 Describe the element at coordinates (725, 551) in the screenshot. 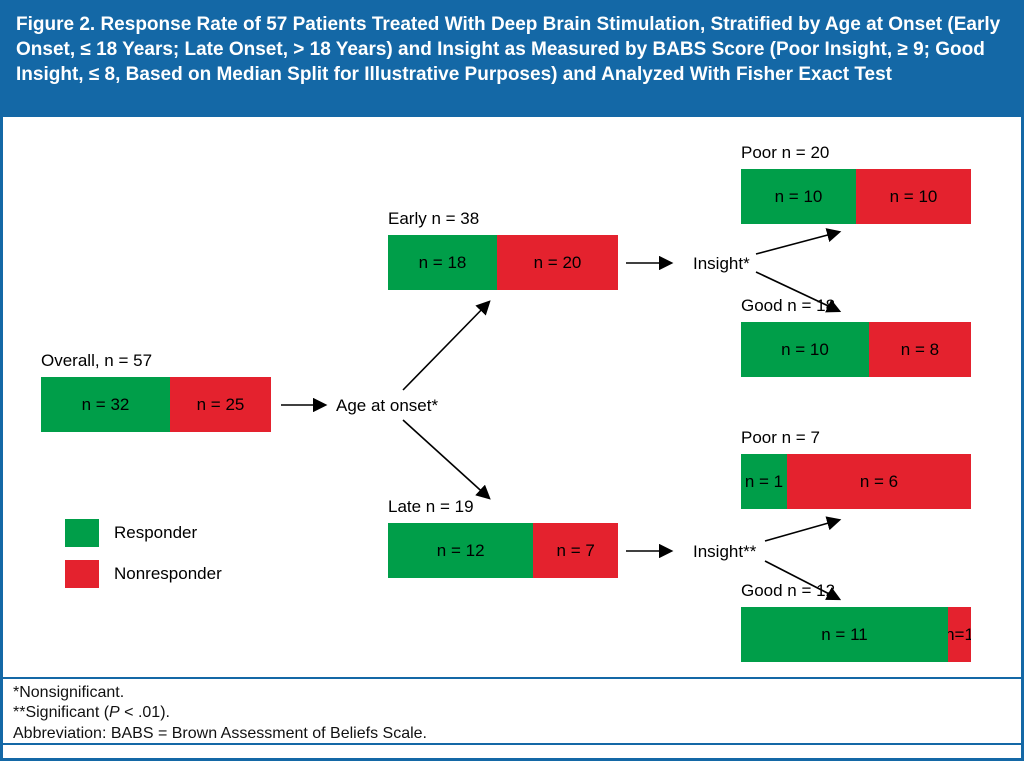

I see `insight-late-label: Insight**` at that location.